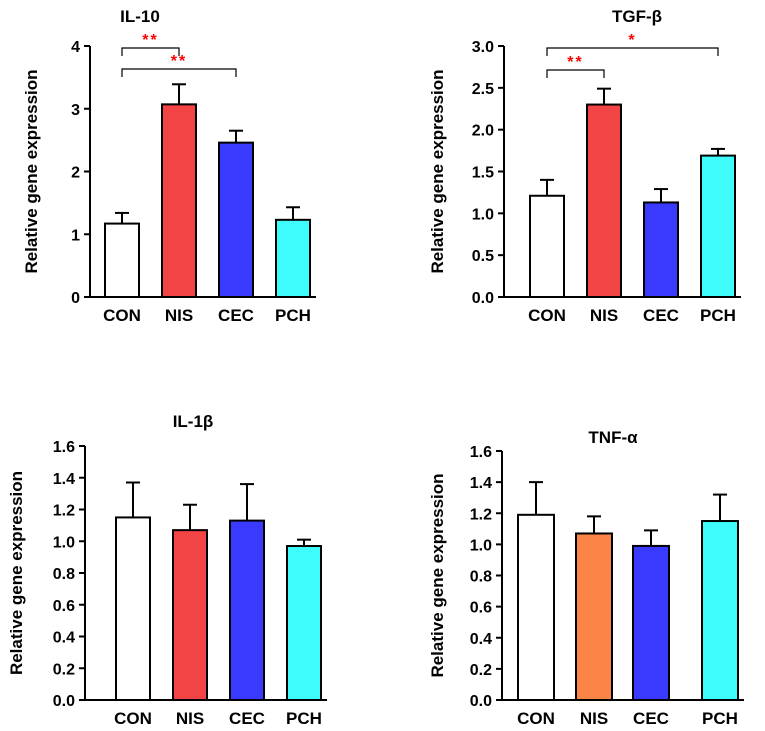 Image resolution: width=765 pixels, height=731 pixels. Describe the element at coordinates (483, 256) in the screenshot. I see `y-tick-label: 0.5` at that location.